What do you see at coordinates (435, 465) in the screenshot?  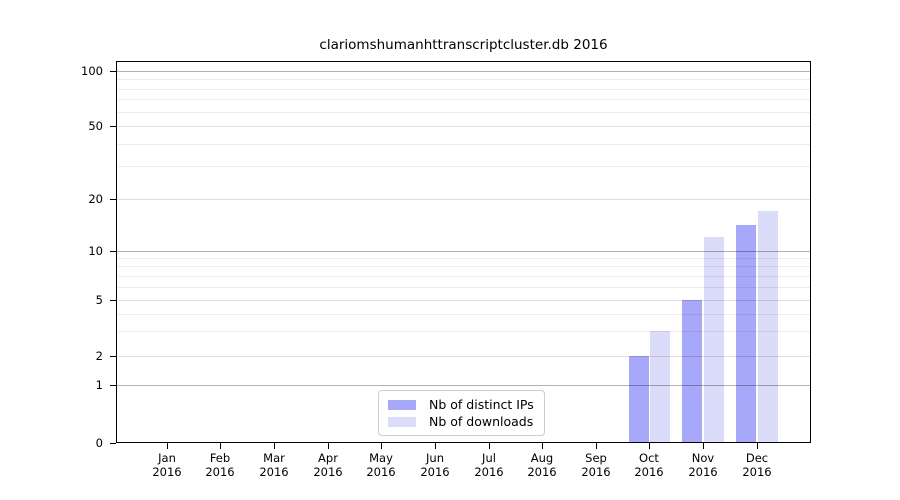 I see `x-tick-label-jun: Jun 2016` at bounding box center [435, 465].